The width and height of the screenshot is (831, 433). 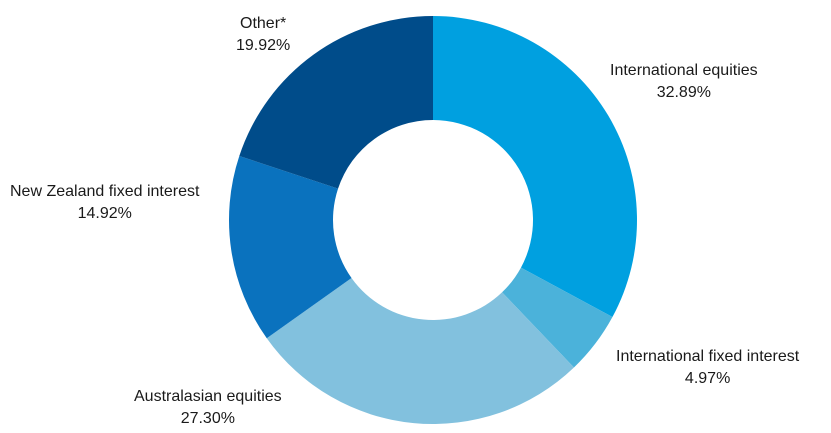 I want to click on slice-value: 19.92%, so click(x=263, y=45).